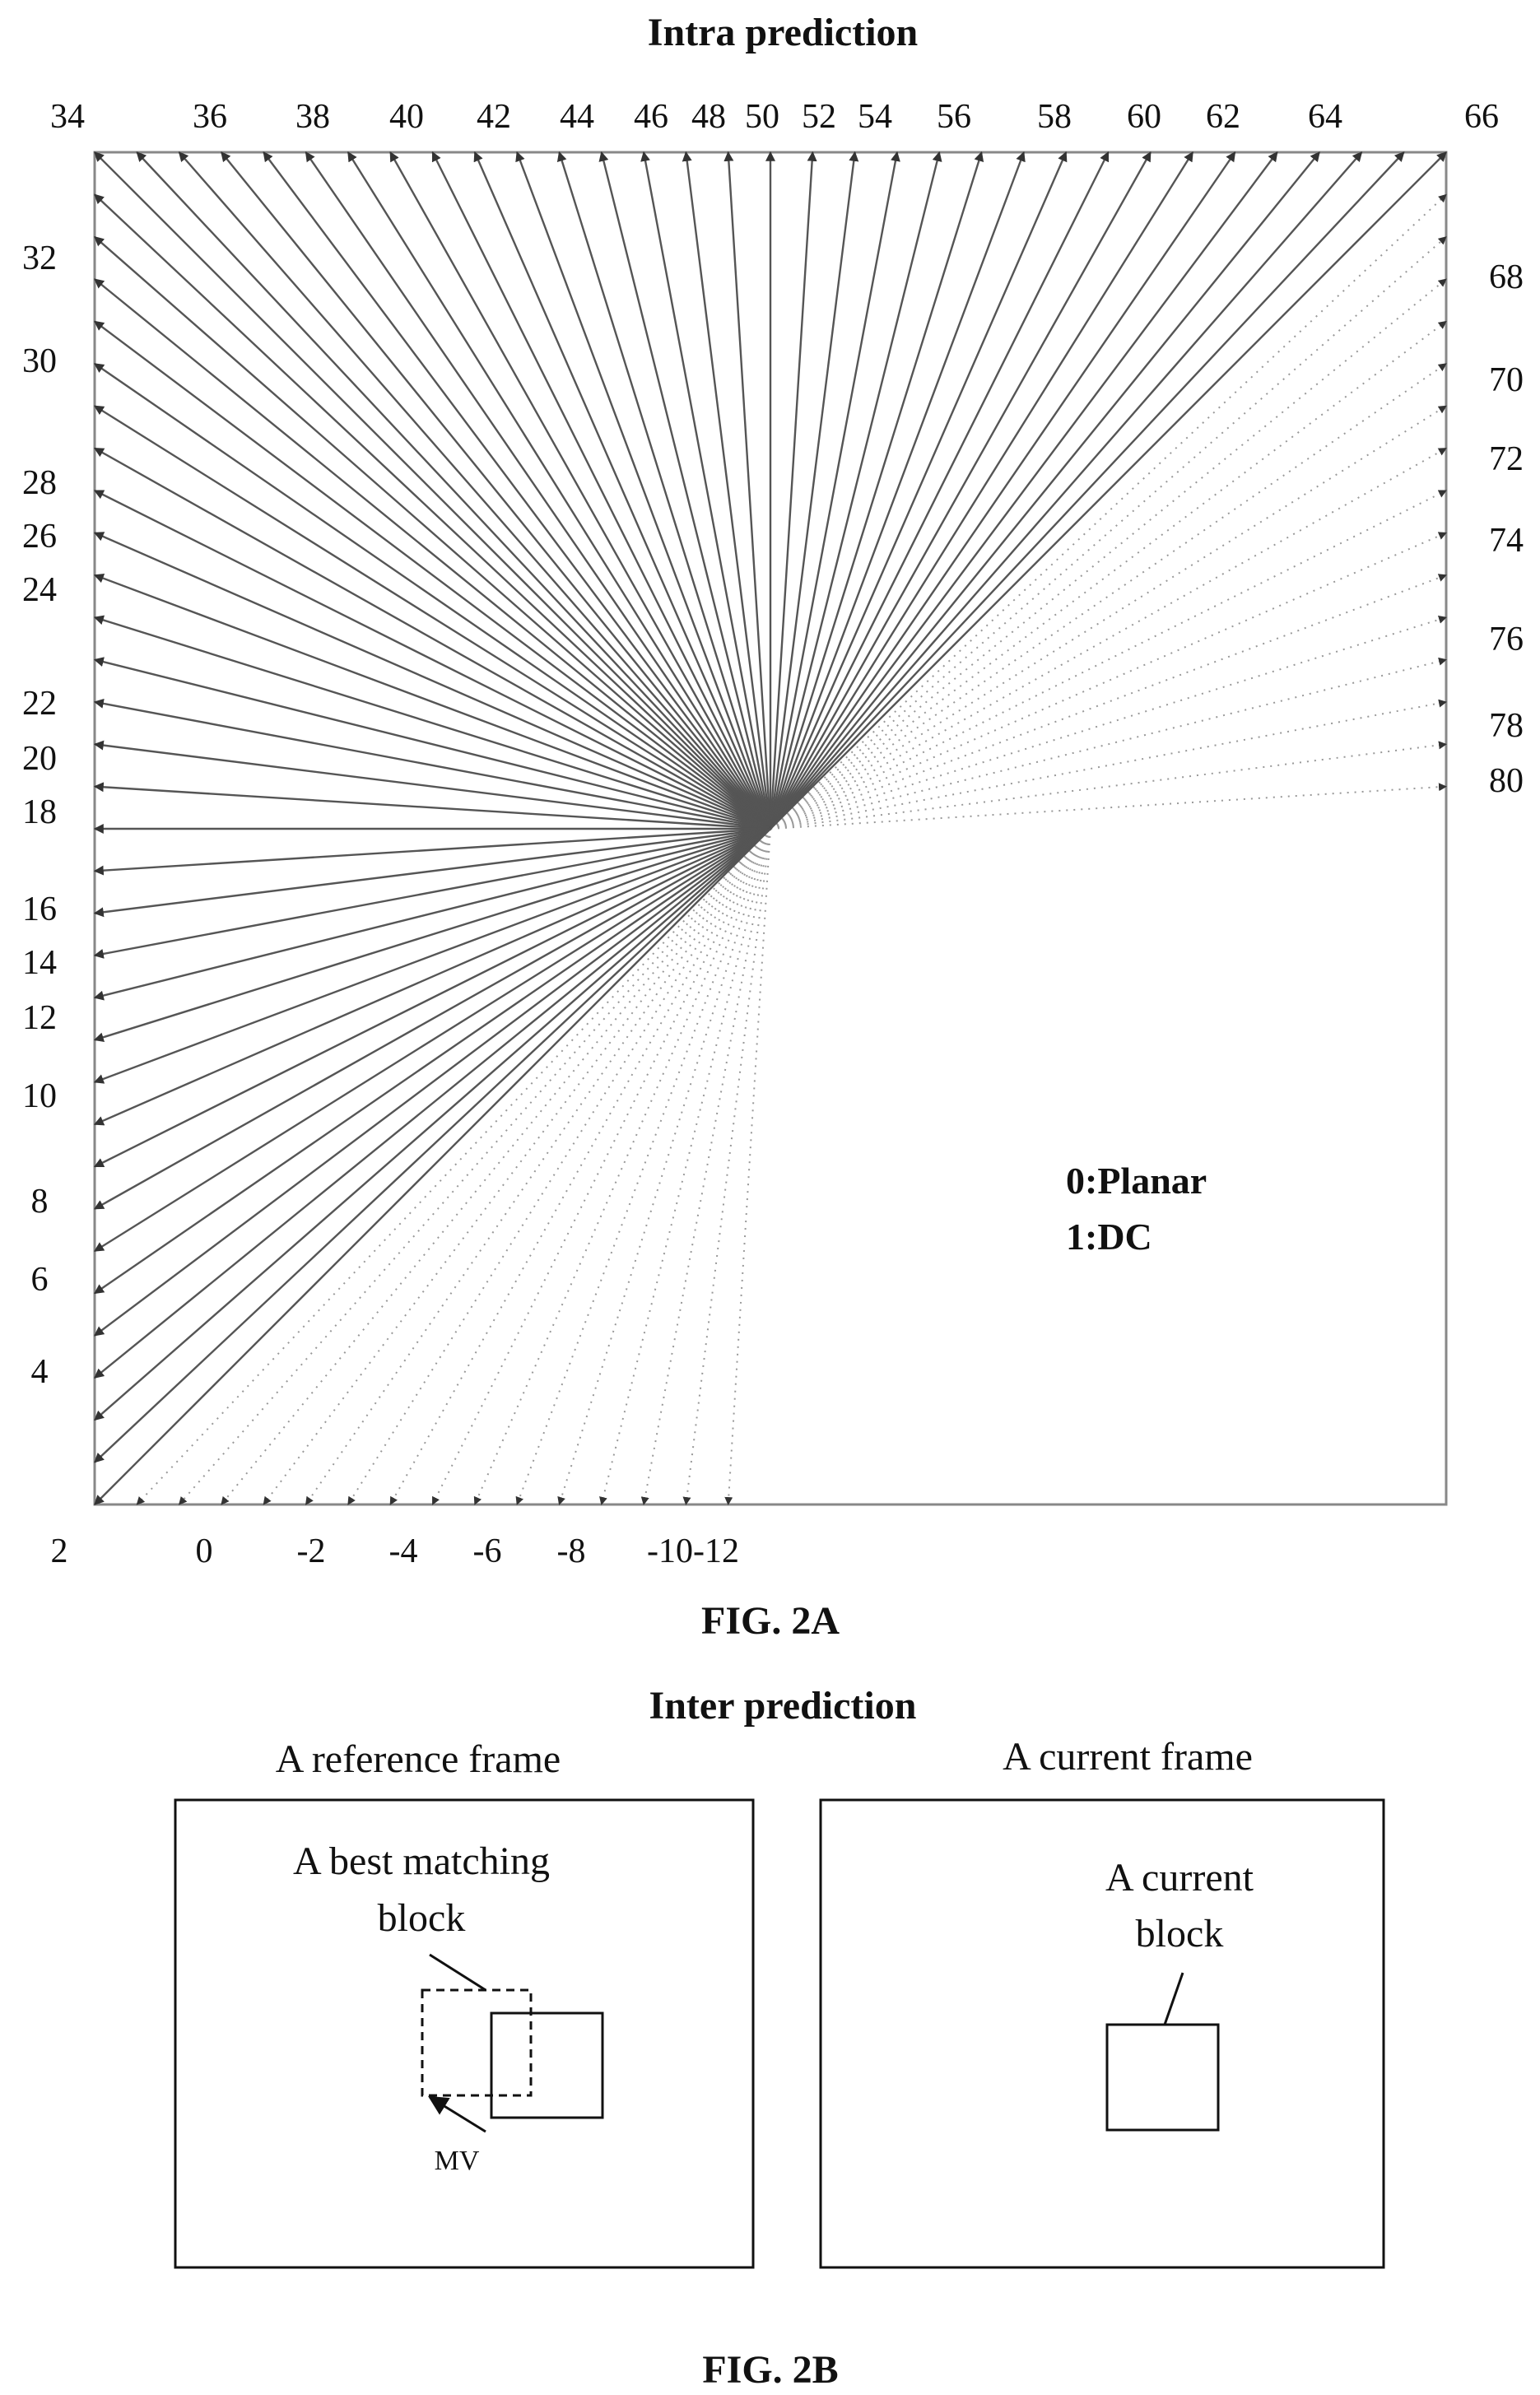  I want to click on mode-label-72: 72, so click(1507, 459).